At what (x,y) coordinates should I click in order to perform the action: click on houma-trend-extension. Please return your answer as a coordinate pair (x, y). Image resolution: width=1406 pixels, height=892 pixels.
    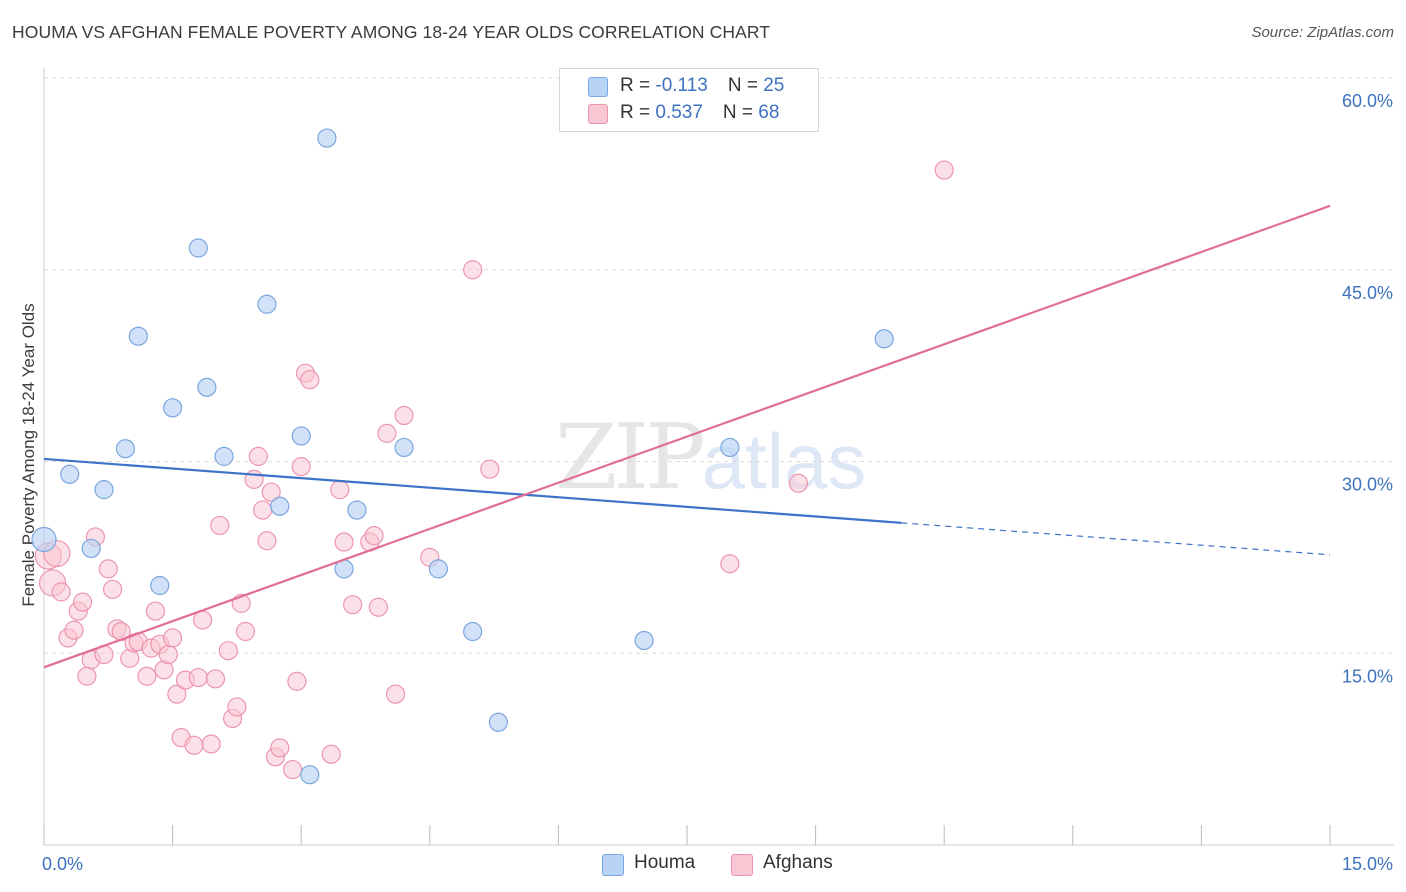
    Looking at the image, I should click on (1116, 539).